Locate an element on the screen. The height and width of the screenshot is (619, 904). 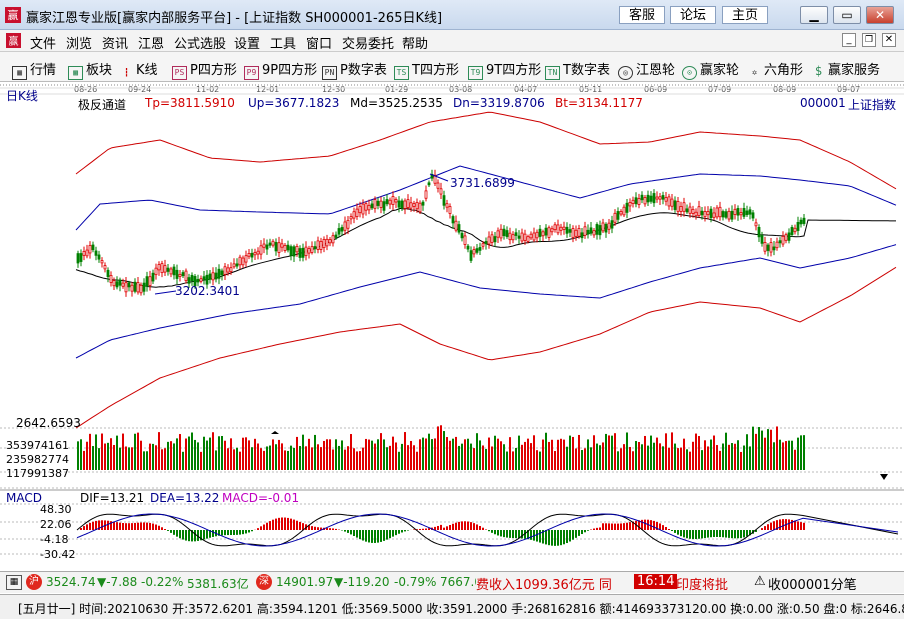
mdi-minimize-button: _ is located at coordinates (849, 40).